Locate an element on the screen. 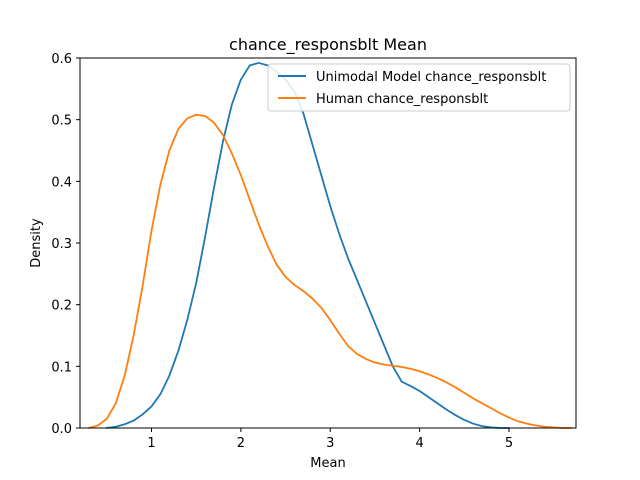 The height and width of the screenshot is (480, 640). y-tick-label-1: 0.1 is located at coordinates (61, 367).